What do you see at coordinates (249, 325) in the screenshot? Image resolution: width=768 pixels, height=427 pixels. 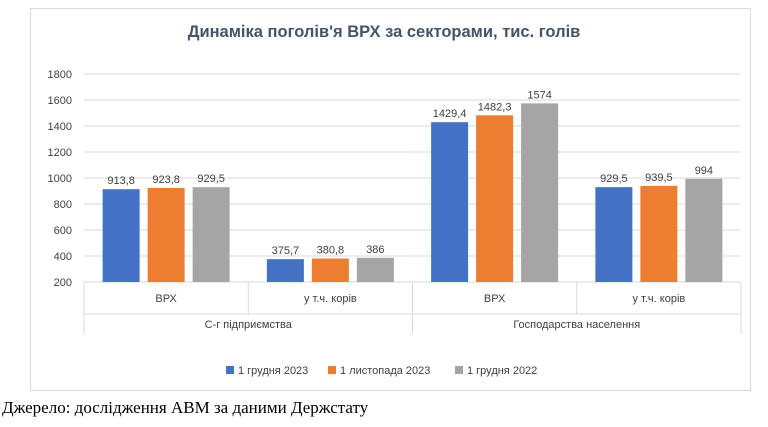 I see `group-label: С-г підприємства` at bounding box center [249, 325].